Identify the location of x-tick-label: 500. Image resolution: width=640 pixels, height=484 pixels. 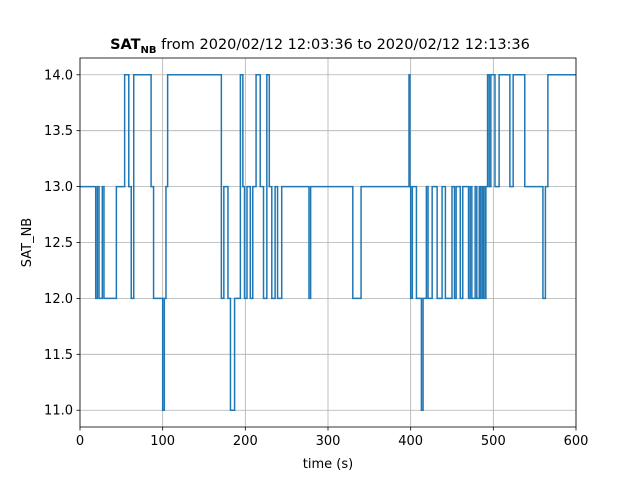
(493, 441).